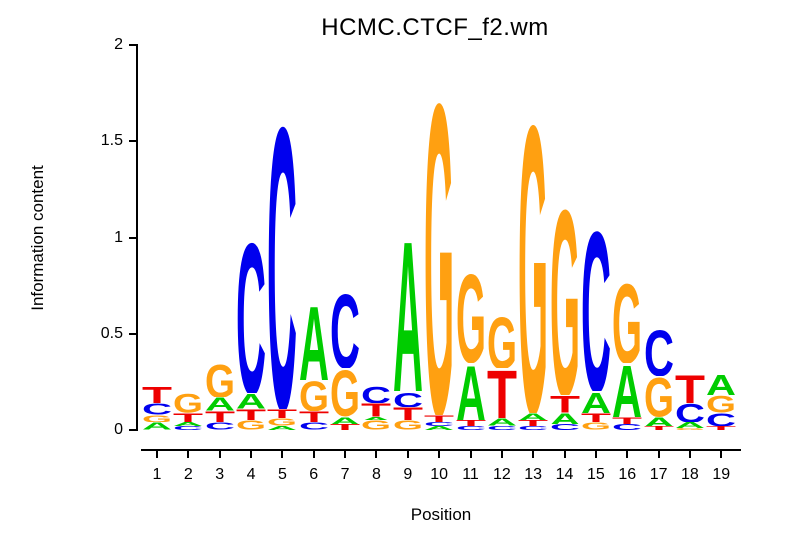  Describe the element at coordinates (721, 474) in the screenshot. I see `x-tick-label: 19` at that location.